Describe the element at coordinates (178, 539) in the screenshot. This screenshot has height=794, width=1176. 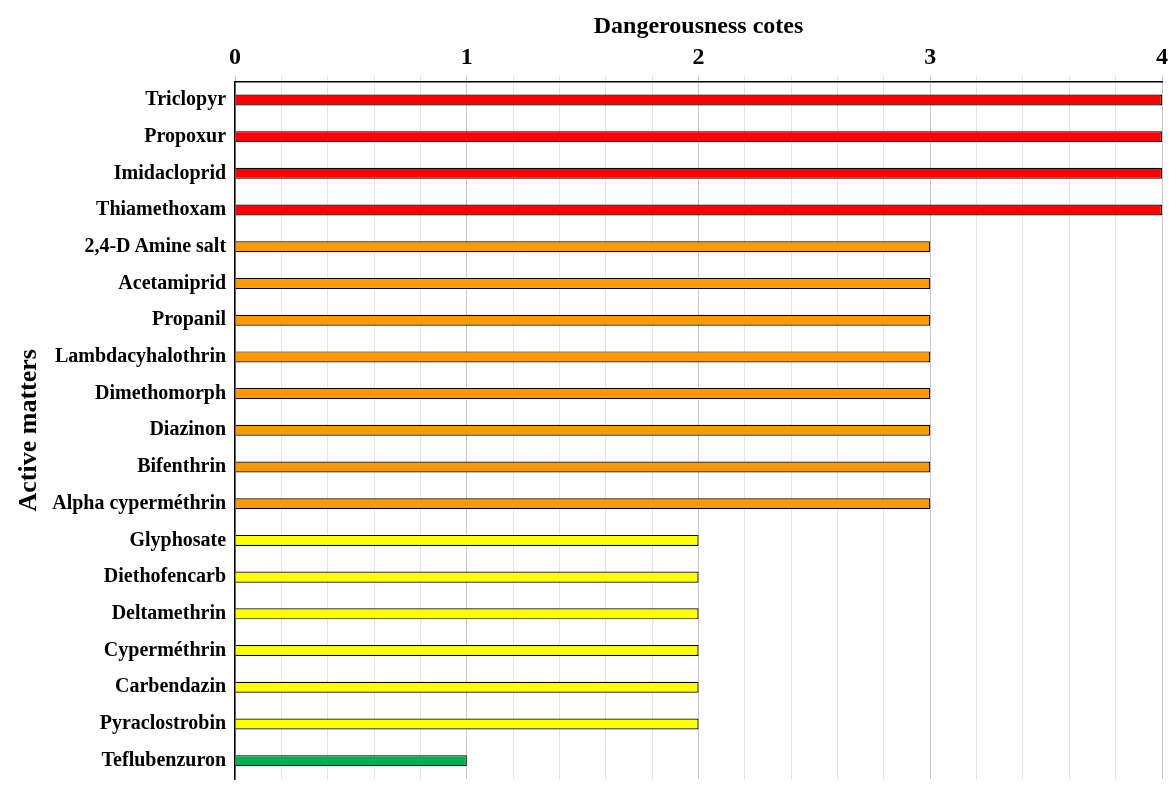
I see `y-tick-label: Glyphosate` at that location.